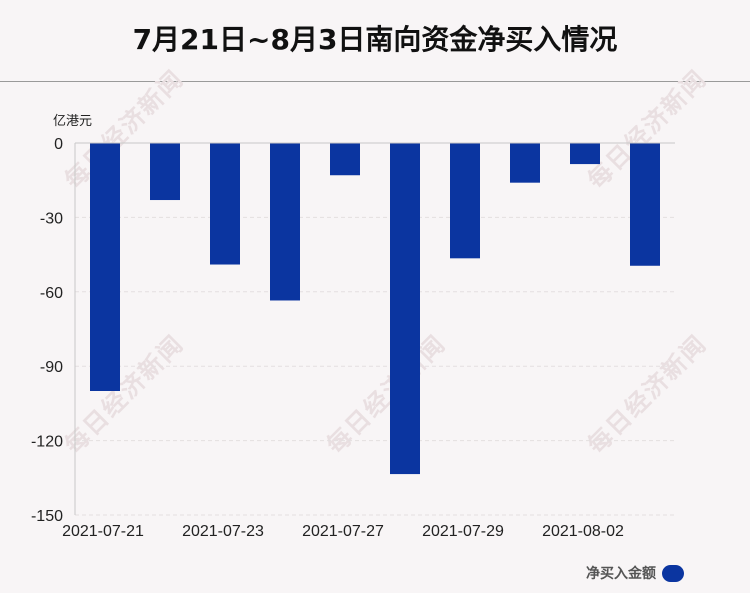  Describe the element at coordinates (47, 442) in the screenshot. I see `y-tick-label: -120` at that location.